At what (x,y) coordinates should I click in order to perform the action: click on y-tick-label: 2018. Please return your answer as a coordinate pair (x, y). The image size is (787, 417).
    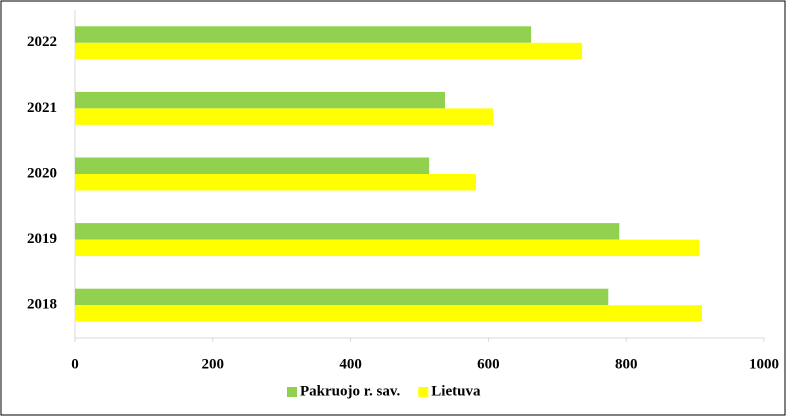
    Looking at the image, I should click on (42, 305).